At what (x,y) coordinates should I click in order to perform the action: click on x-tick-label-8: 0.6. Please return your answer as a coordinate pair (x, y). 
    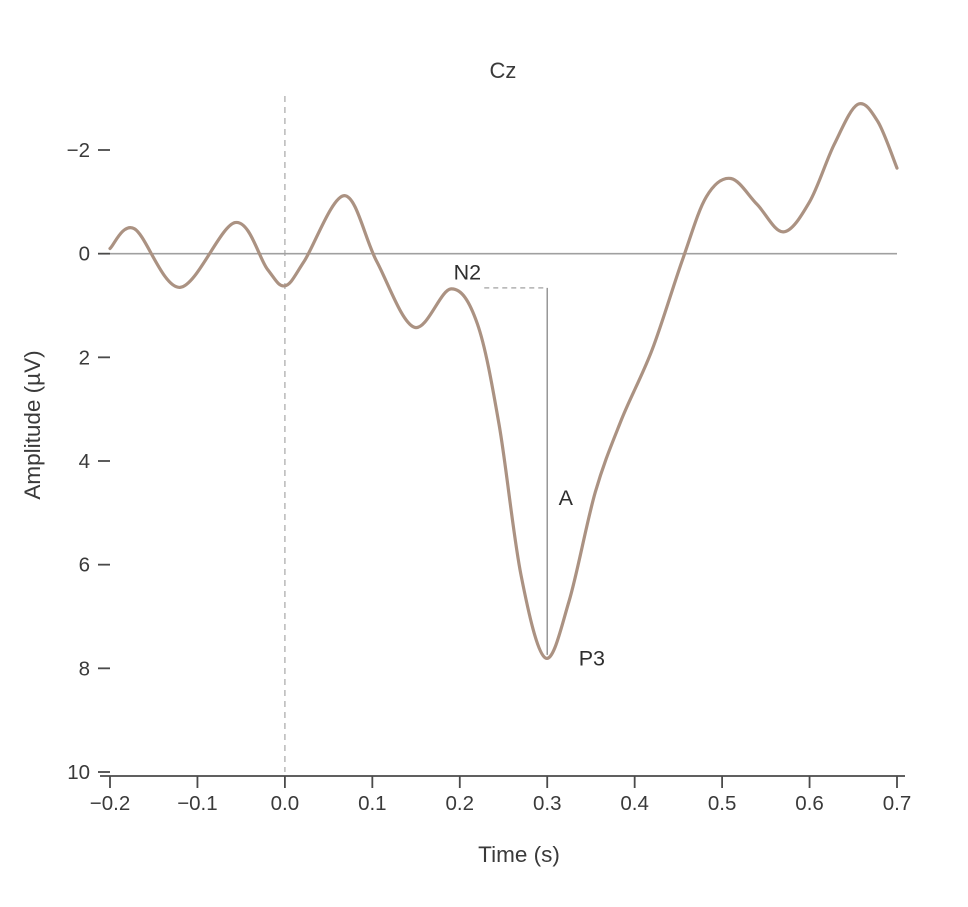
    Looking at the image, I should click on (809, 803).